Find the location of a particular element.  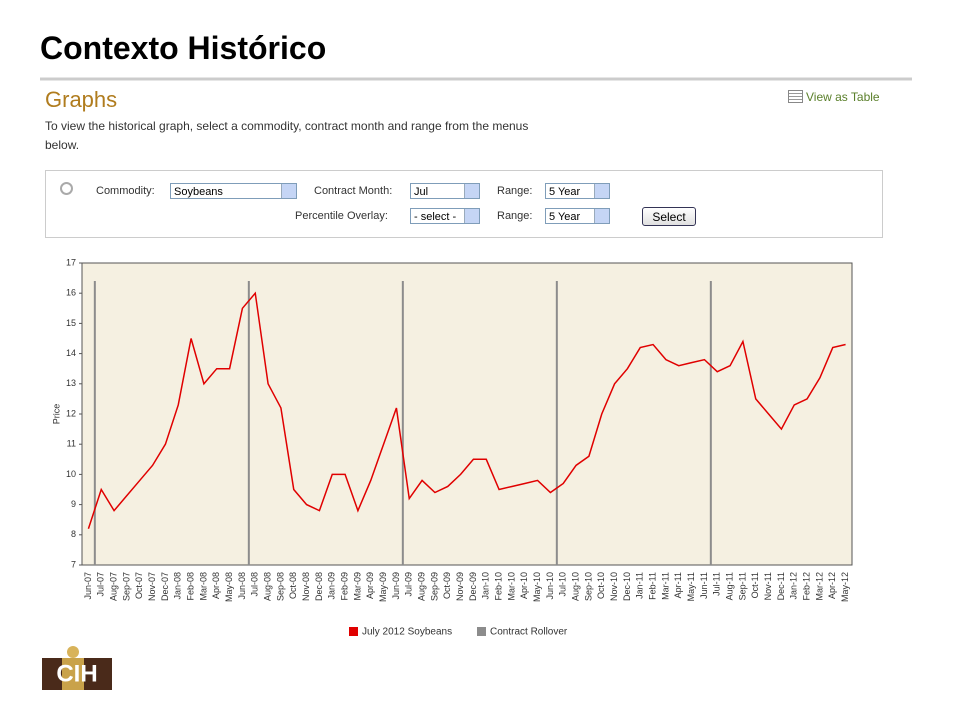

commodity-select: Soybeans is located at coordinates (233, 191).